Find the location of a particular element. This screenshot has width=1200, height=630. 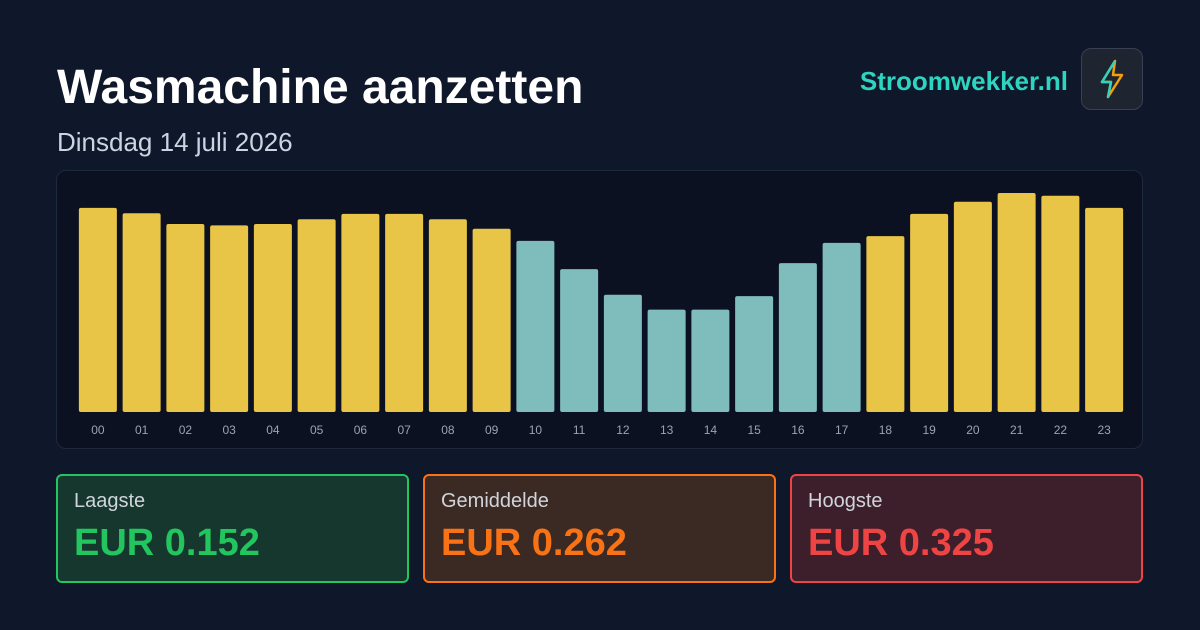

stat-value: EUR 0.262 is located at coordinates (534, 543).